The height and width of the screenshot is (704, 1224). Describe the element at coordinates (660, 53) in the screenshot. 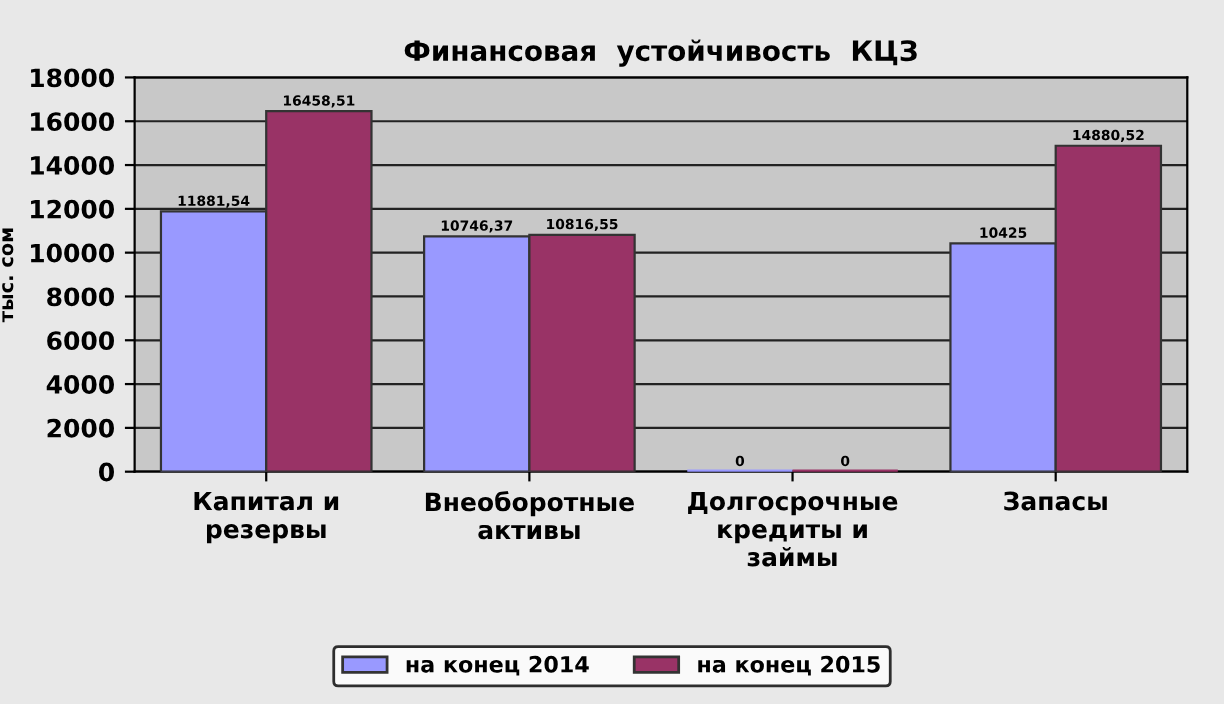

I see `chart-title: Финансовая устойчивость КЦЗ` at that location.